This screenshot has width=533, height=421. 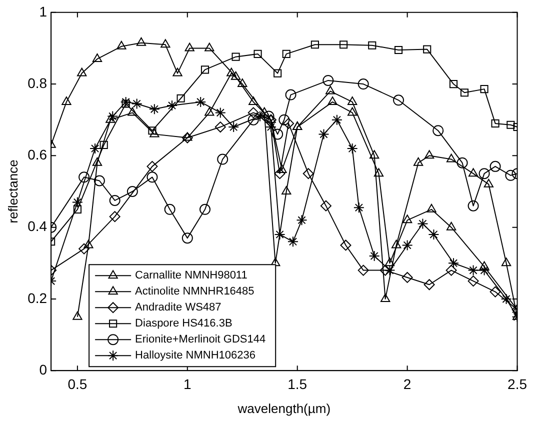 What do you see at coordinates (43, 369) in the screenshot?
I see `y-tick-label: 0` at bounding box center [43, 369].